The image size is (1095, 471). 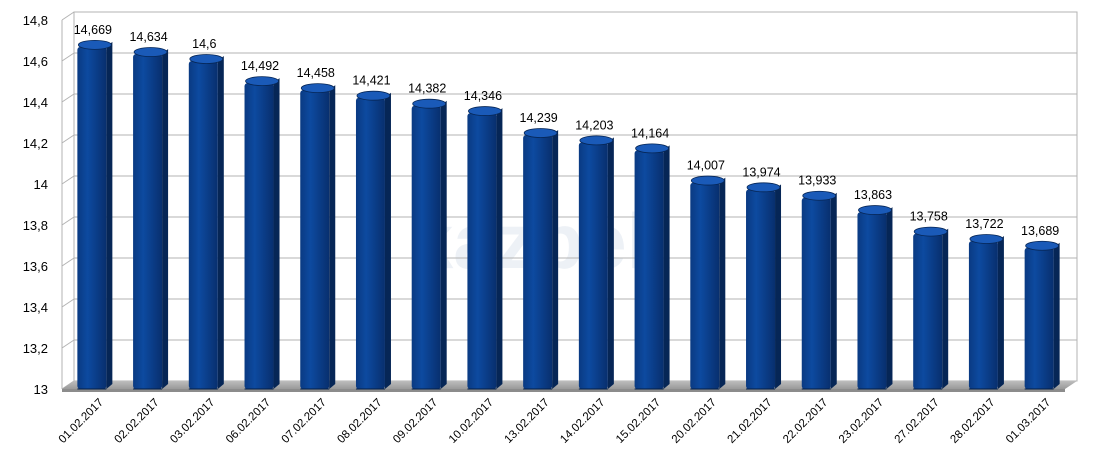 I want to click on data-label: 14,239, so click(x=539, y=118).